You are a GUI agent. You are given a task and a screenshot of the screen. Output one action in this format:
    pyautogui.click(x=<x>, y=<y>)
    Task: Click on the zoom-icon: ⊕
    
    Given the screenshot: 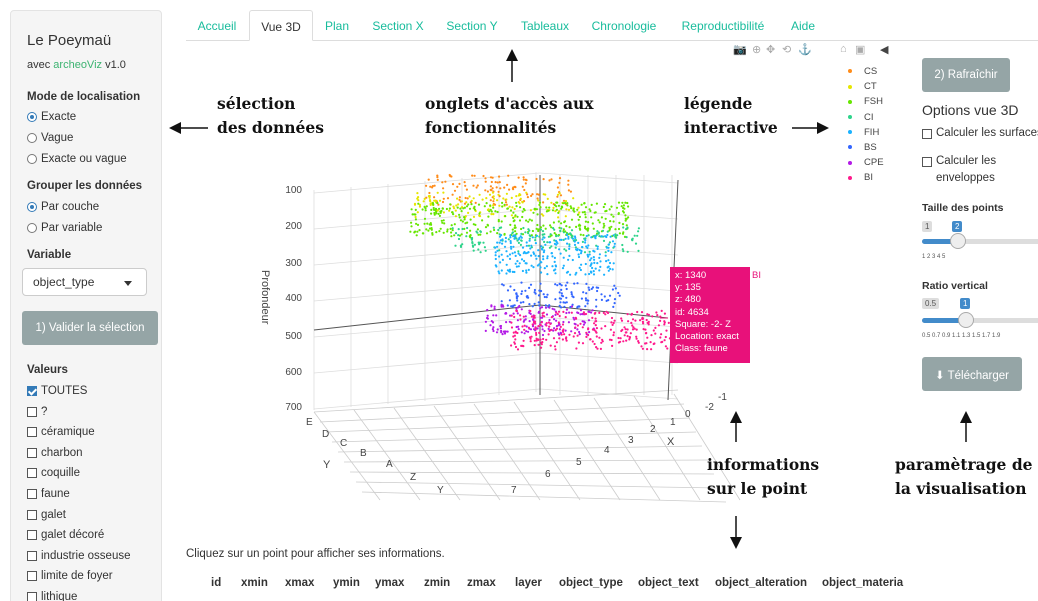 What is the action you would take?
    pyautogui.click(x=757, y=50)
    